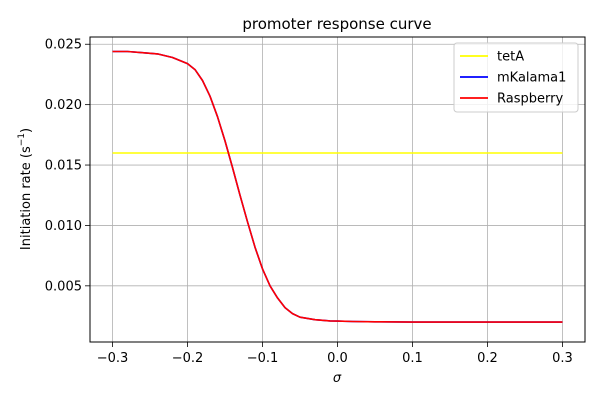 The image size is (600, 400). I want to click on legend-item-mkalama1: mKalama1, so click(513, 78).